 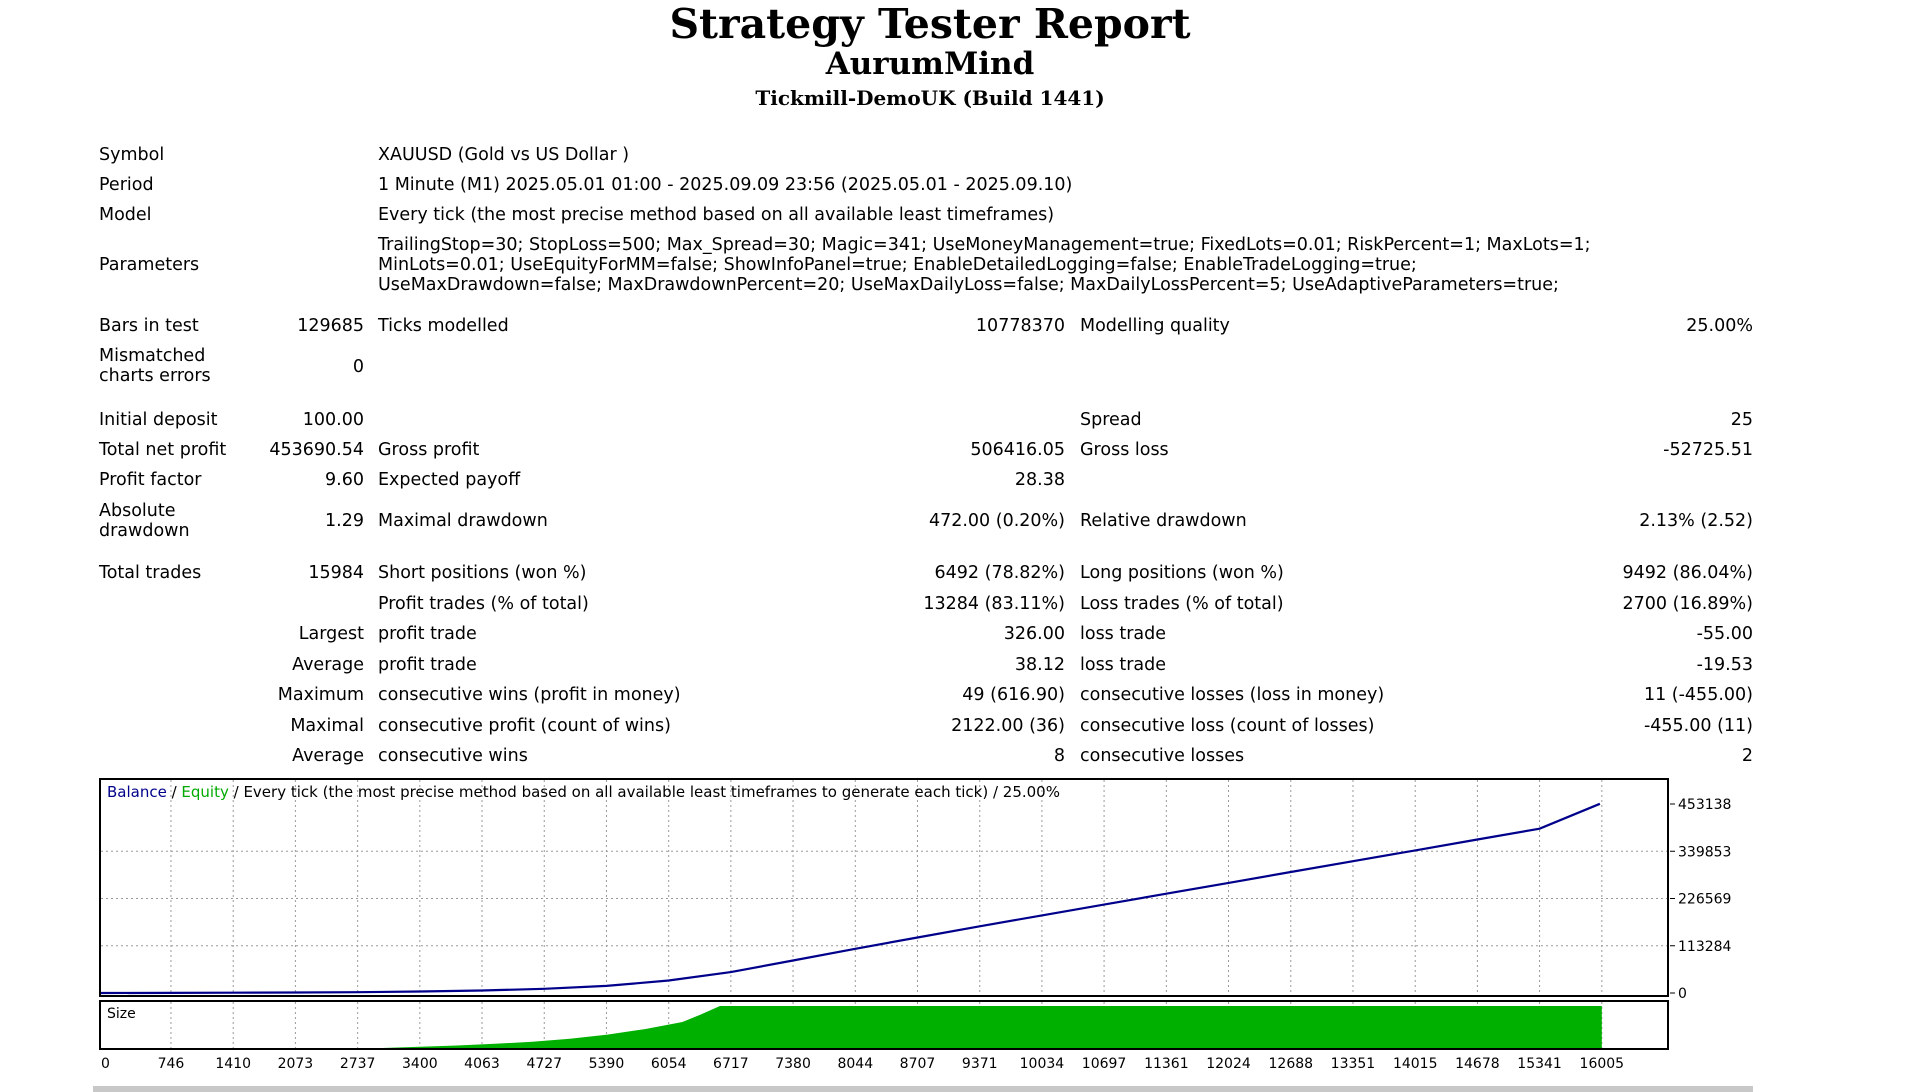 What do you see at coordinates (205, 792) in the screenshot?
I see `legend-equity: Equity` at bounding box center [205, 792].